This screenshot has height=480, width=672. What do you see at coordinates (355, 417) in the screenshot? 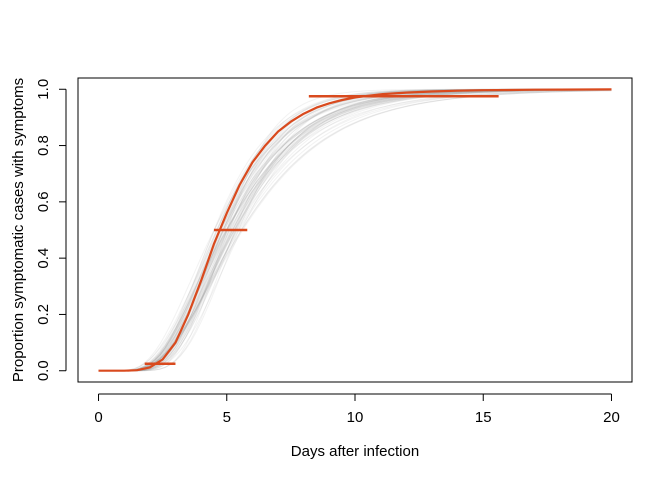
I see `x-tick-label: 10` at bounding box center [355, 417].